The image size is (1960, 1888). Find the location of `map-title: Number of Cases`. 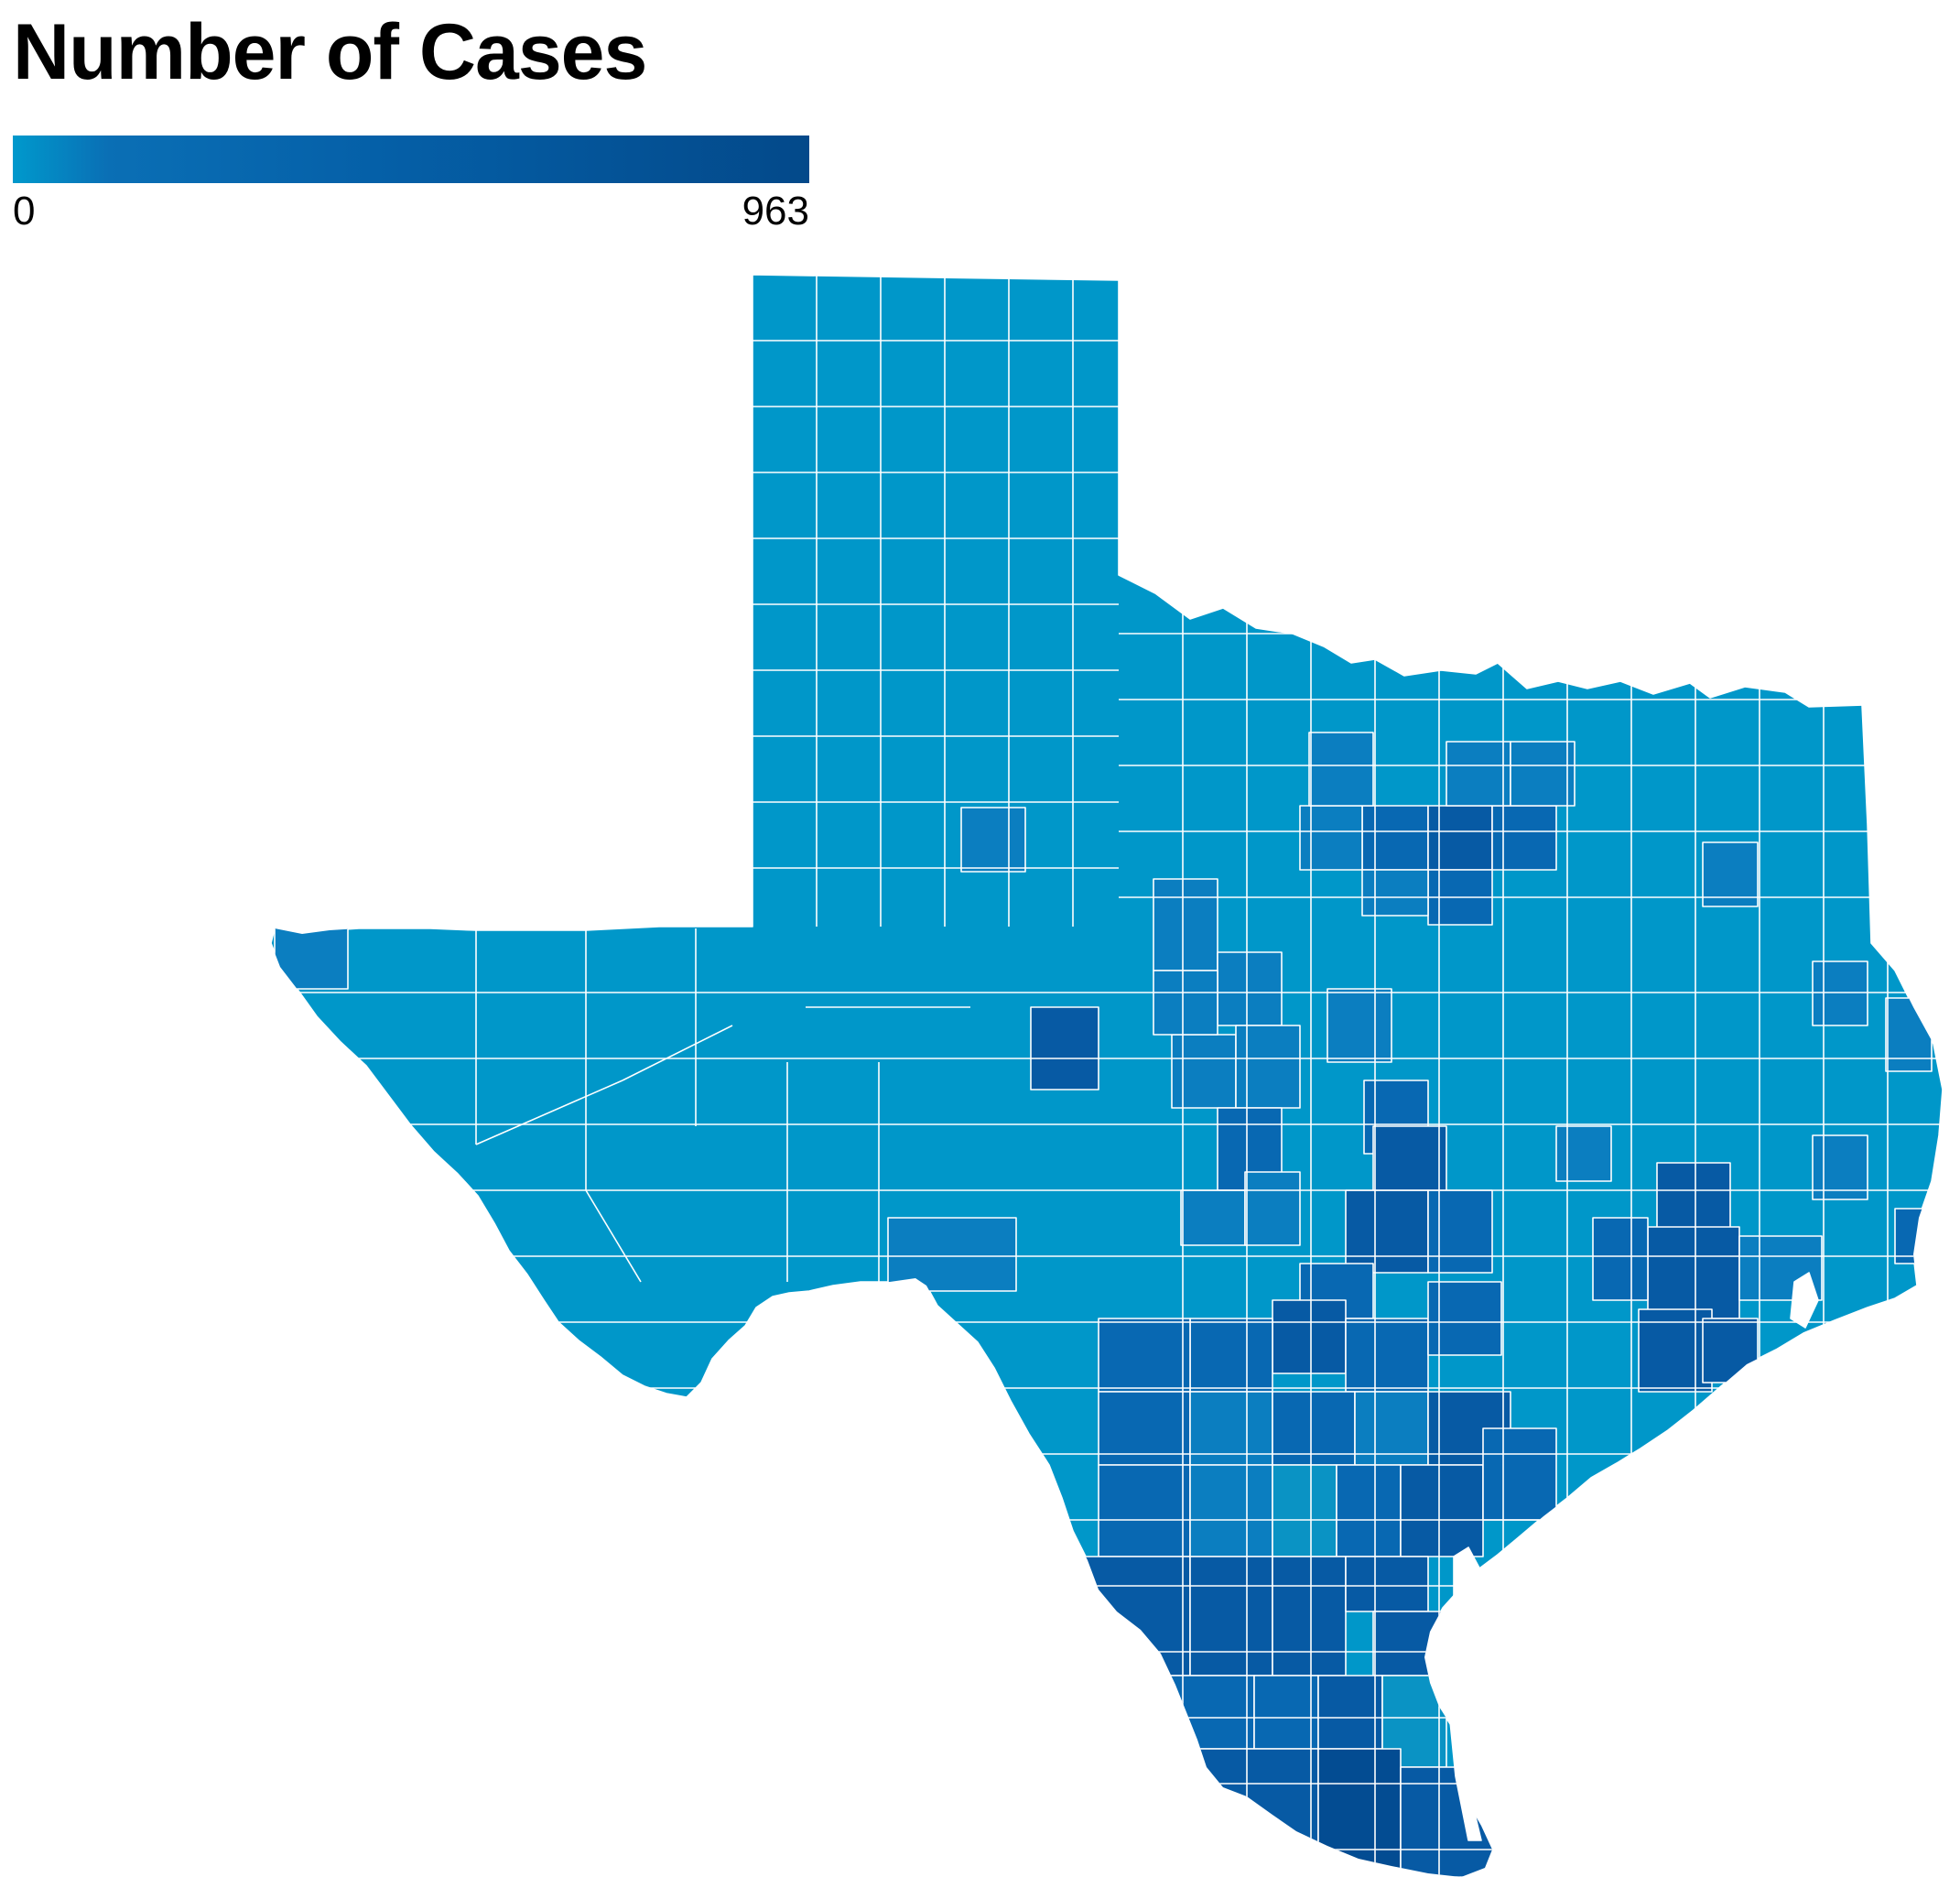

map-title: Number of Cases is located at coordinates (330, 52).